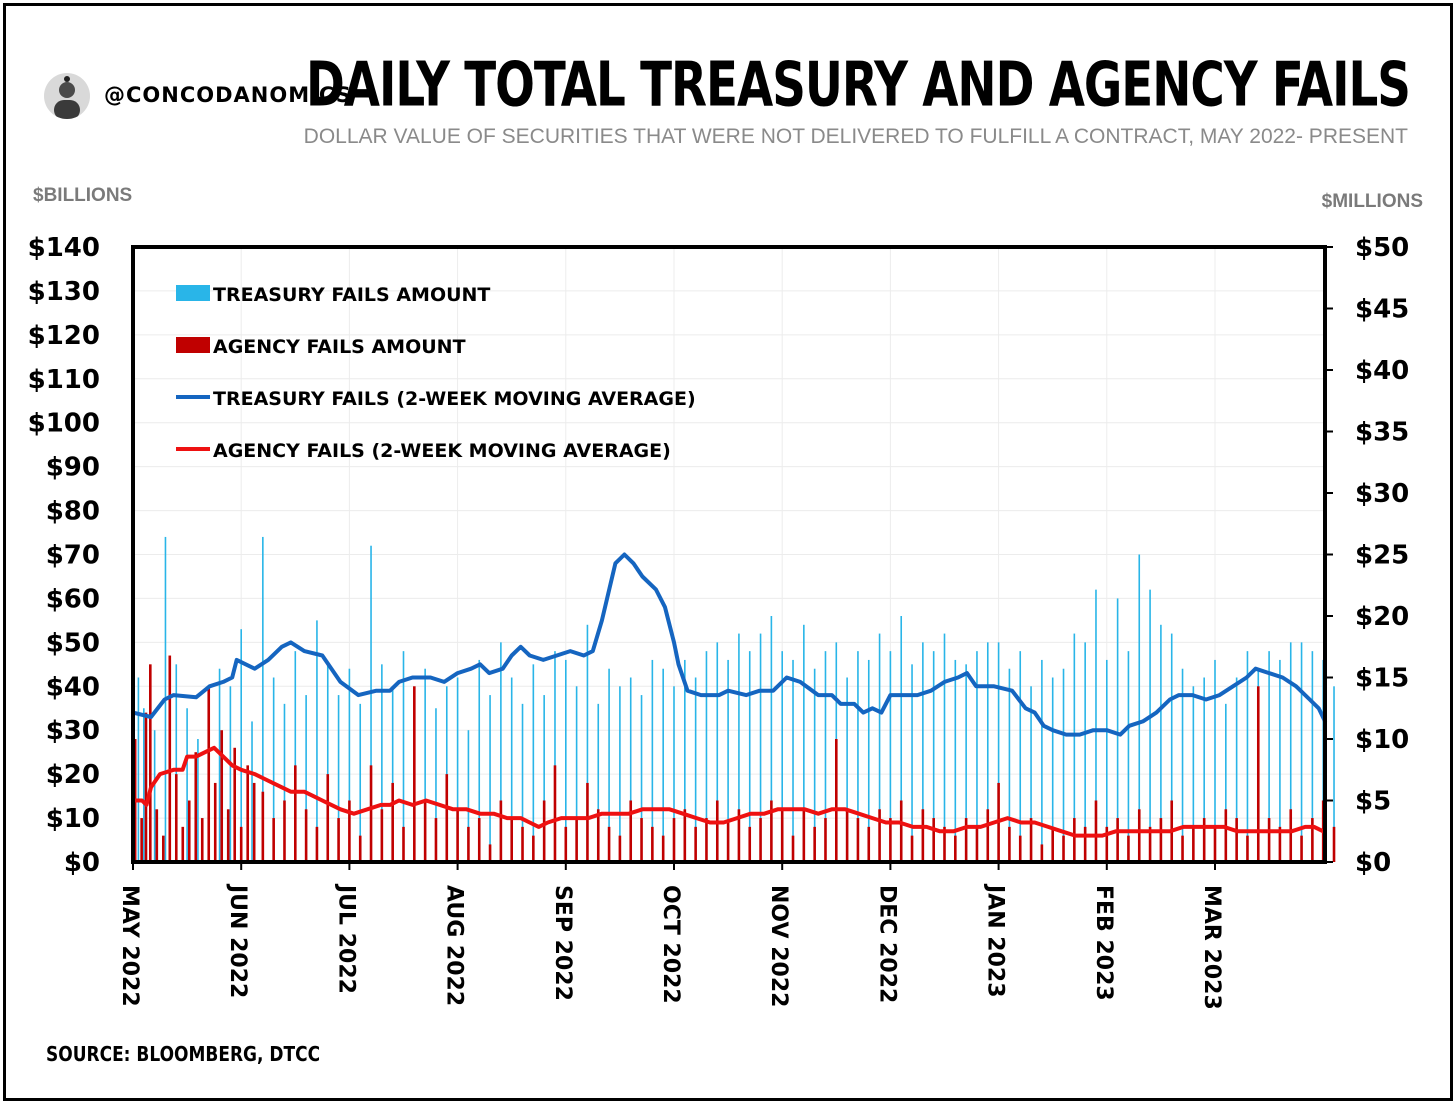  Describe the element at coordinates (1373, 863) in the screenshot. I see `y-right-tick-label: $0` at that location.